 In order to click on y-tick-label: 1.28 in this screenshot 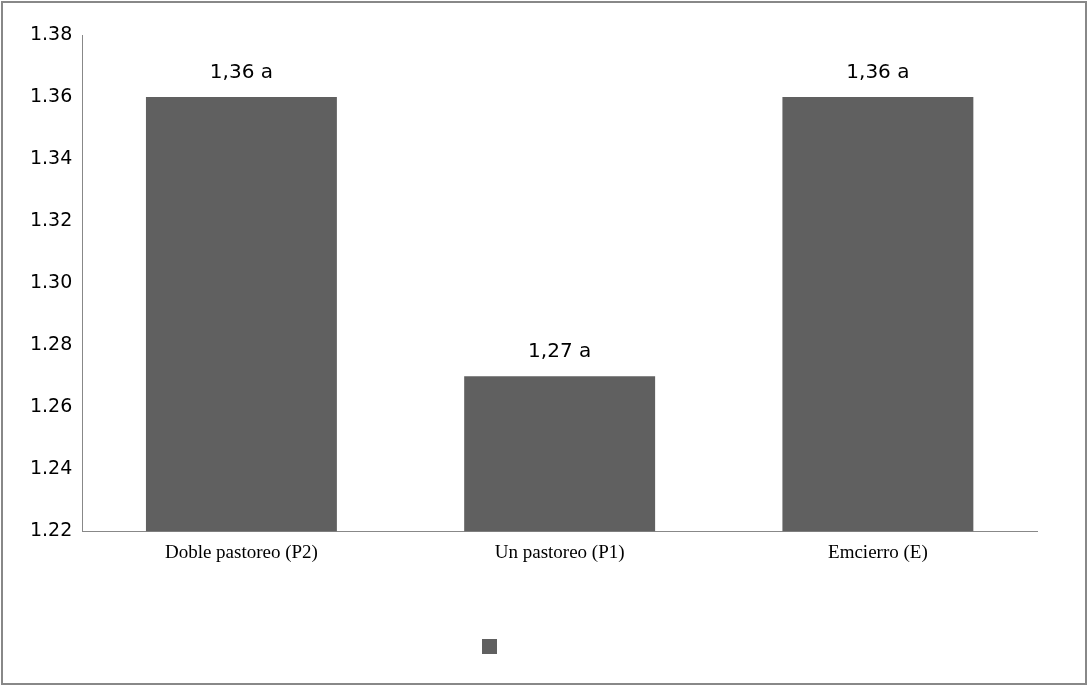, I will do `click(51, 343)`.